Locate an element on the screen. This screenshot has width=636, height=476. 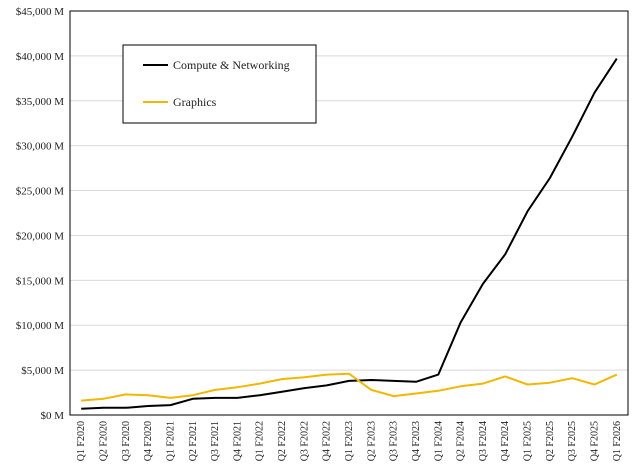
x-tick-label: Q1 F2020 is located at coordinates (81, 441).